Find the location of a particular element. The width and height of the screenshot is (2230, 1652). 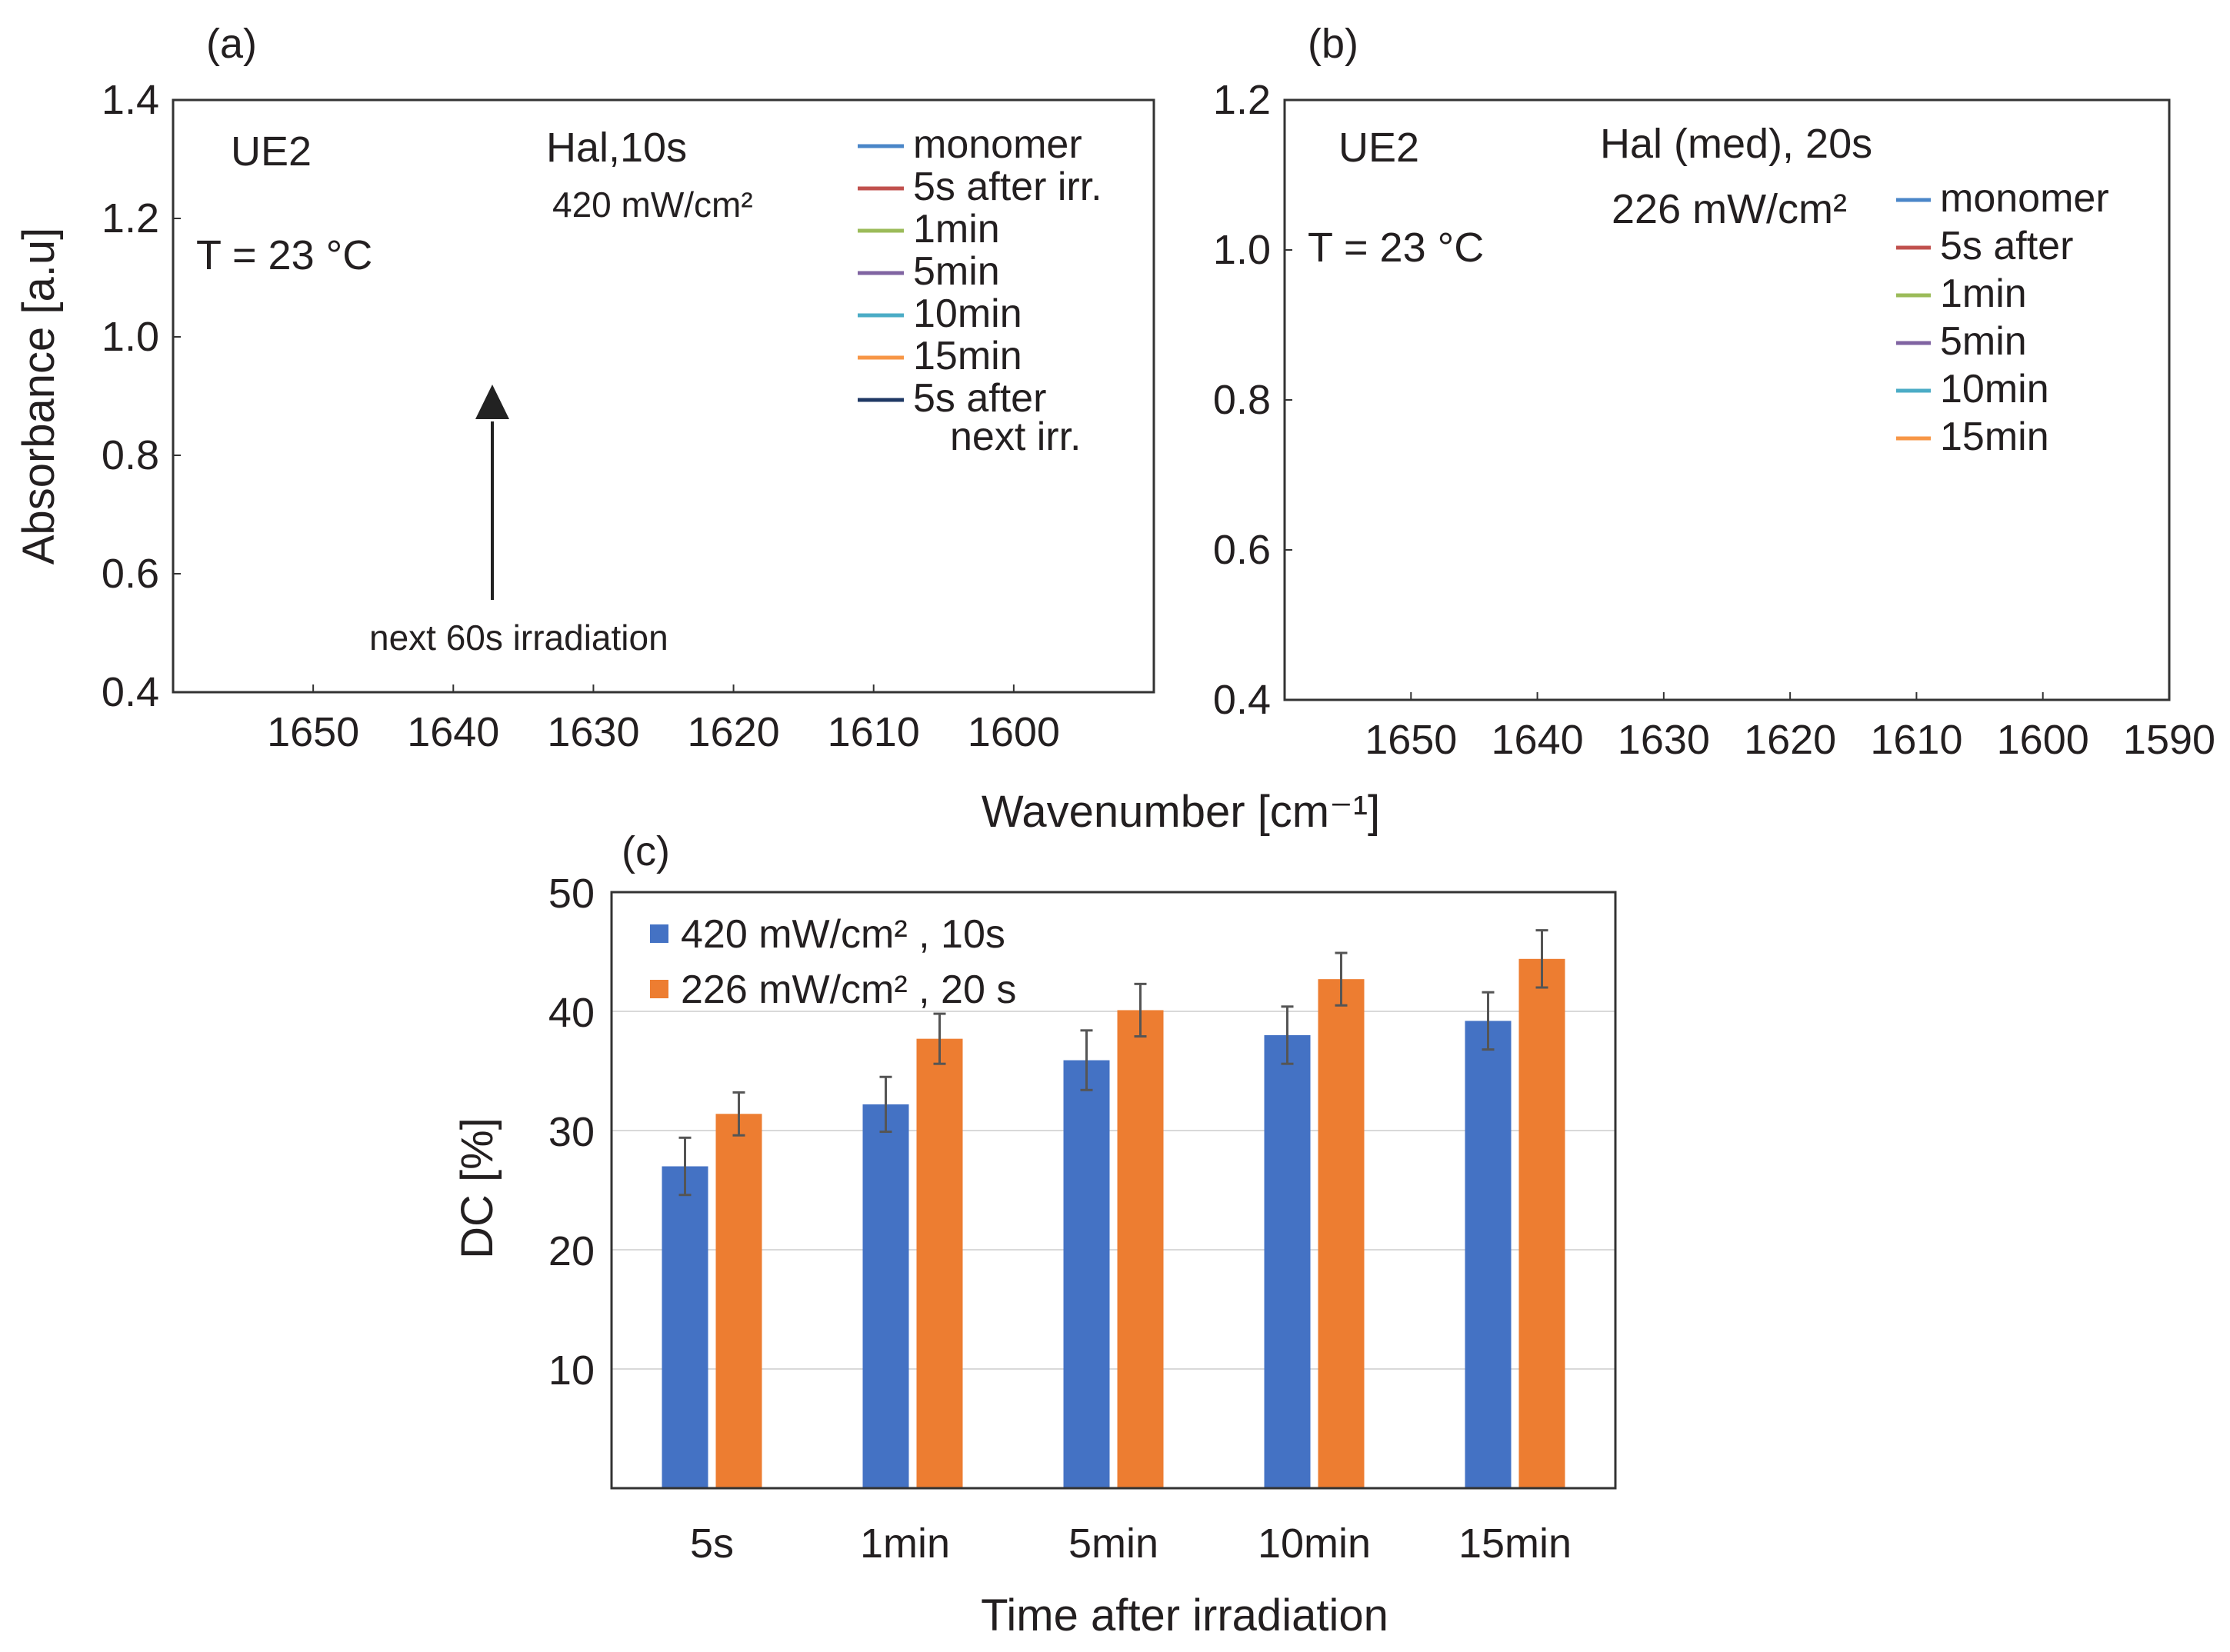

panel-c-y-tick-label-2: 30 is located at coordinates (572, 1132).